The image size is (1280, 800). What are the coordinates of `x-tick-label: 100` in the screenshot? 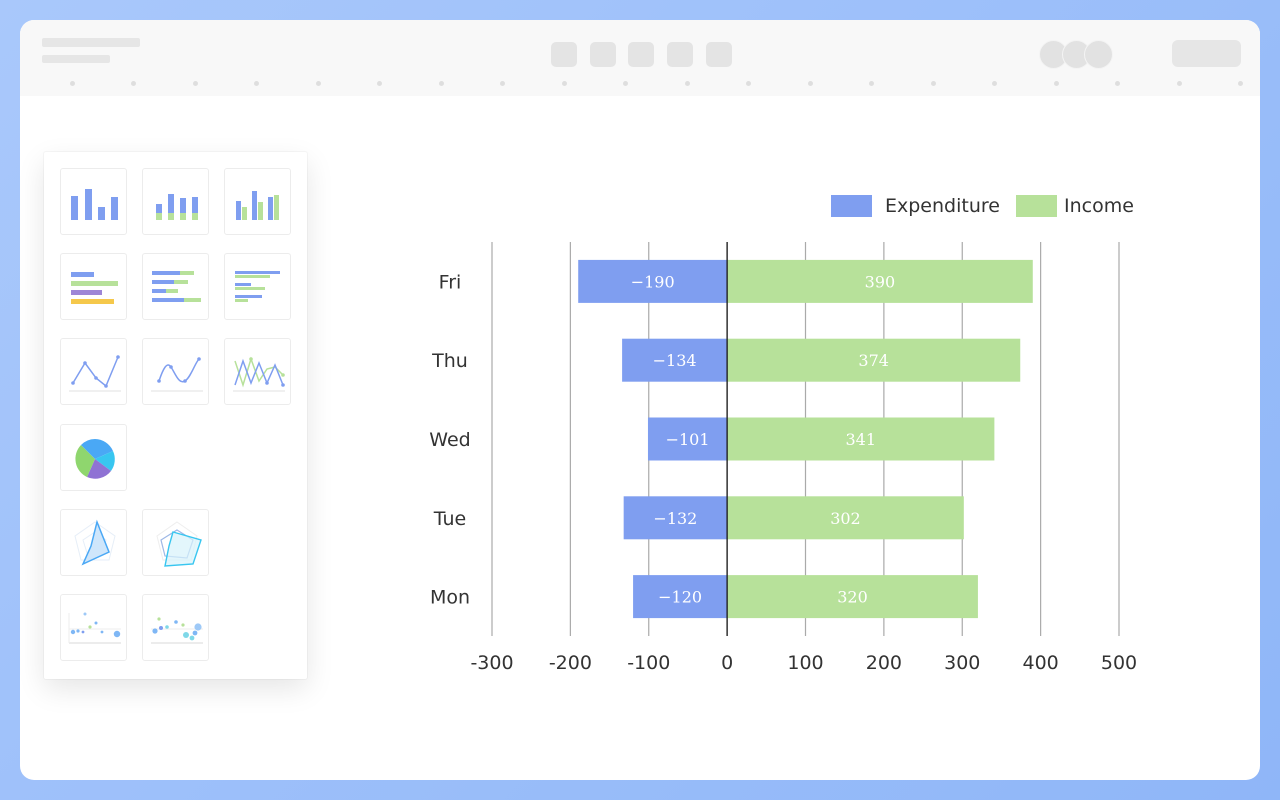 It's located at (805, 663).